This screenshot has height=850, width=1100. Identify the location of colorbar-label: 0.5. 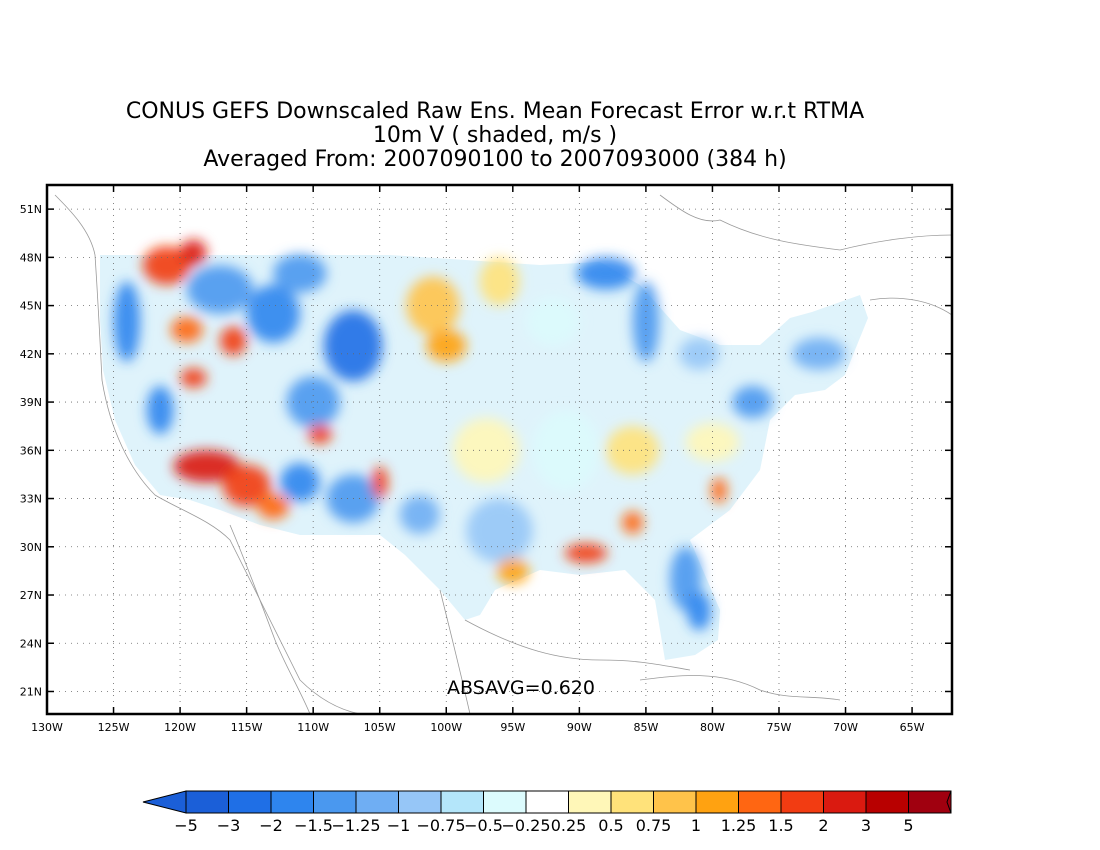
(610, 825).